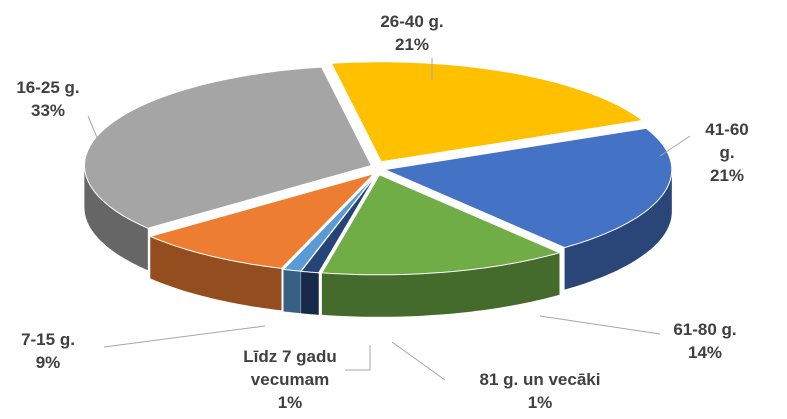 This screenshot has height=419, width=787. I want to click on data-label: 61-80 g. 14%, so click(704, 341).